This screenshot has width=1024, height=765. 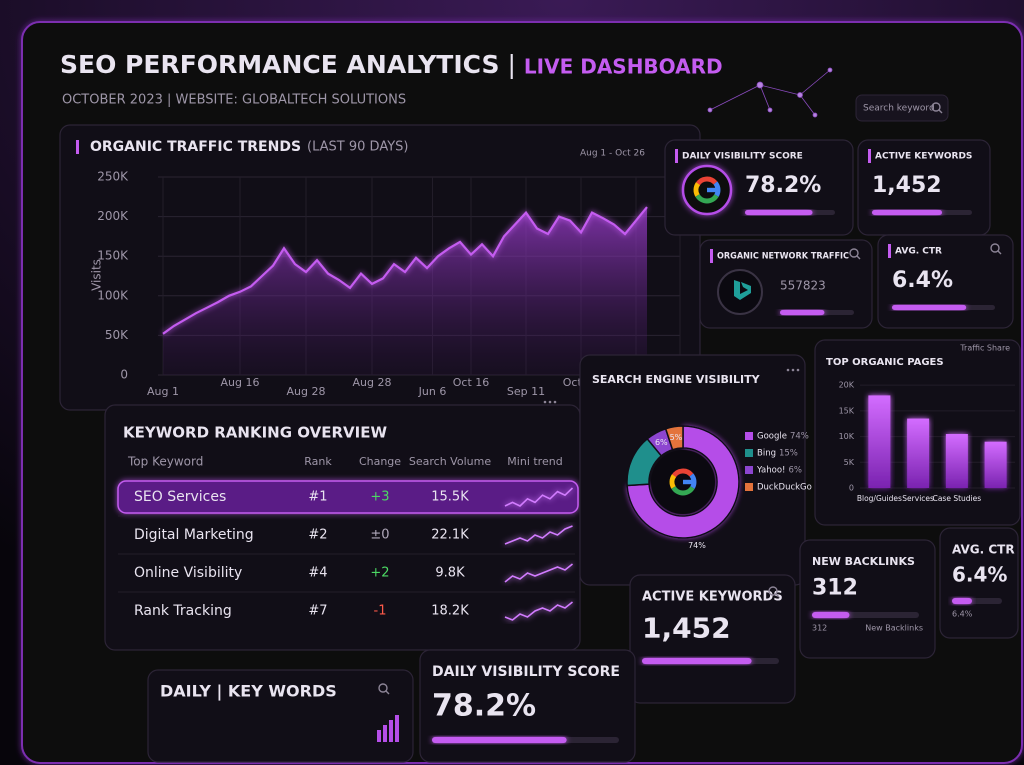 I want to click on x-tick-label: Aug 1, so click(x=163, y=391).